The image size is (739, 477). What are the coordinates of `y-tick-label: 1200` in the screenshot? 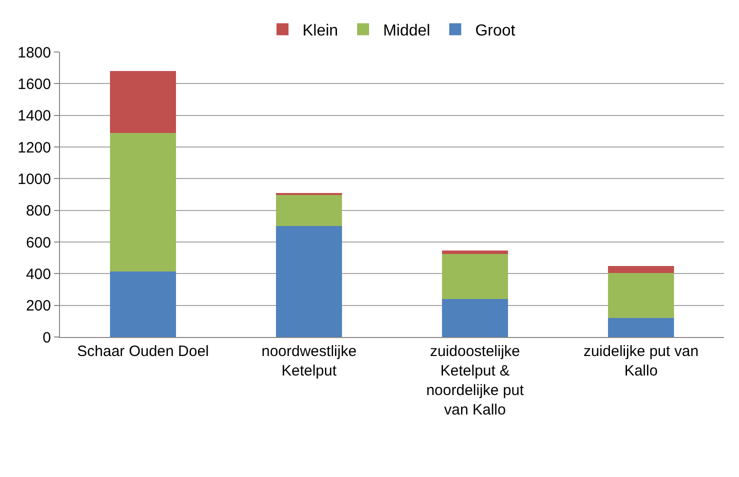 It's located at (34, 147).